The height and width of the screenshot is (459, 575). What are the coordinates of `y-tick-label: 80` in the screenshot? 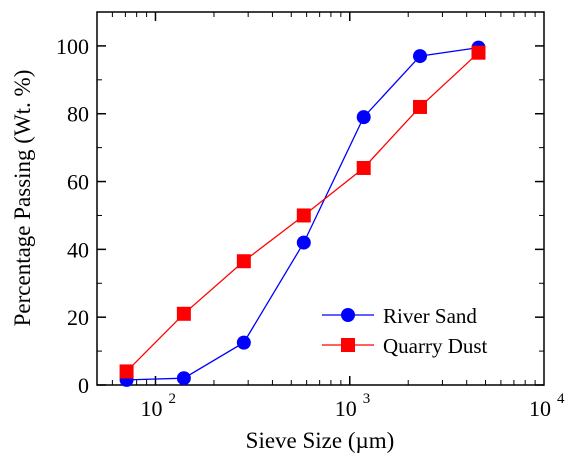 It's located at (78, 114).